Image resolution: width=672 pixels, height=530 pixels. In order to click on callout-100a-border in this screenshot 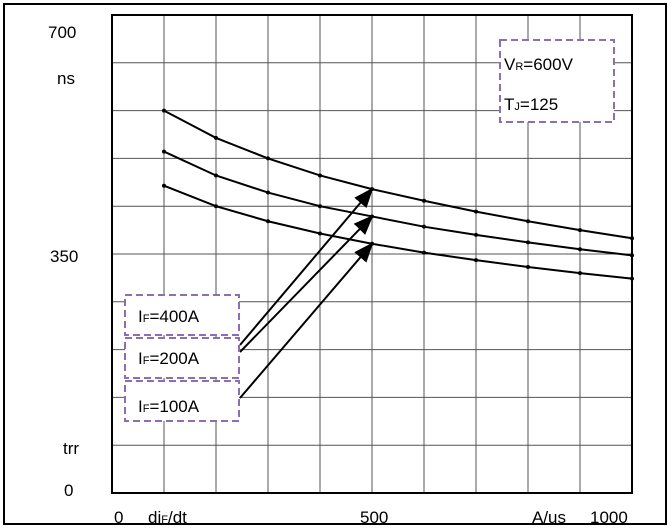, I will do `click(182, 401)`.